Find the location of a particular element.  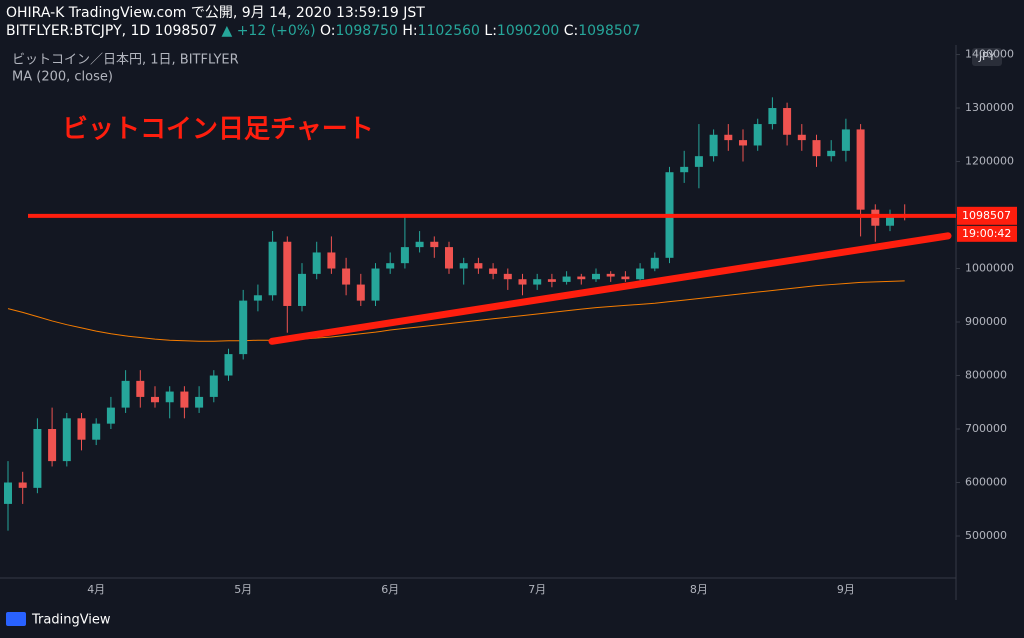

ma-legend: MA (200, close) is located at coordinates (62, 77).